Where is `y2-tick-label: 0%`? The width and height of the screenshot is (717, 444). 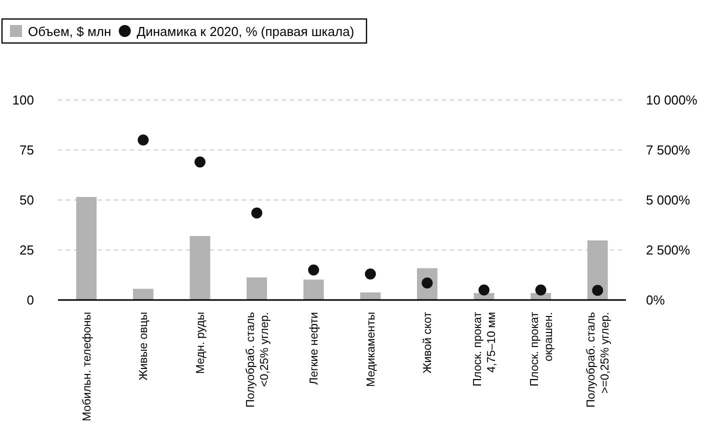 y2-tick-label: 0% is located at coordinates (656, 300).